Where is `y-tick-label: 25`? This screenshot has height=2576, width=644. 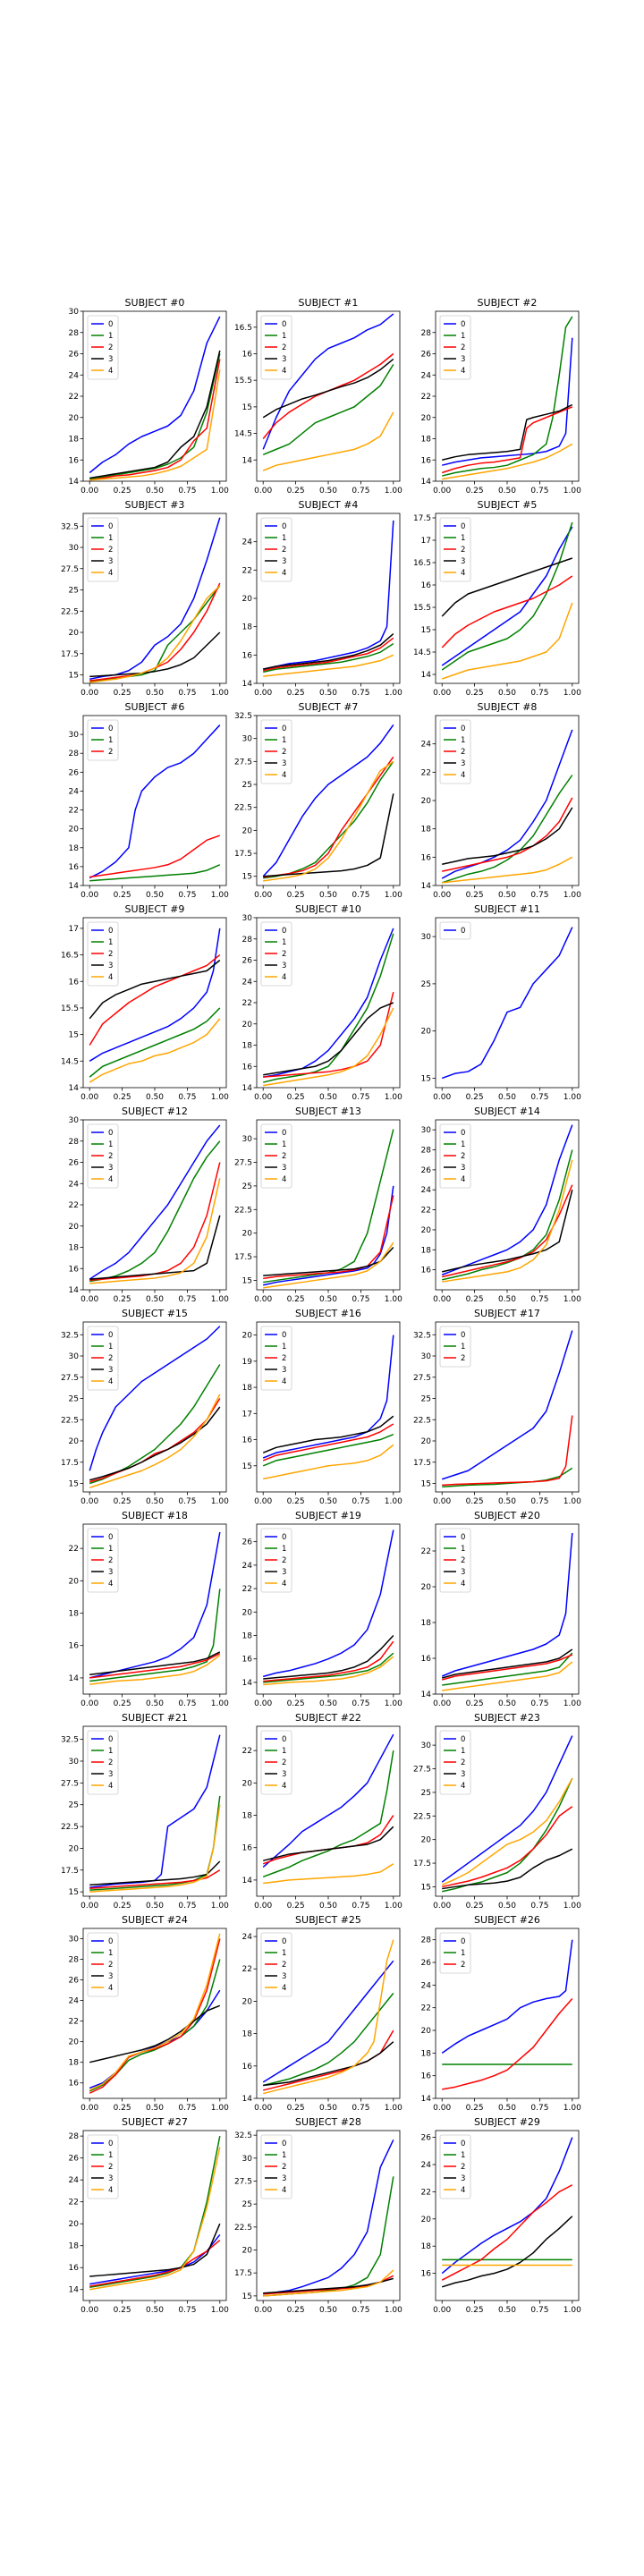
y-tick-label: 25 is located at coordinates (74, 1399).